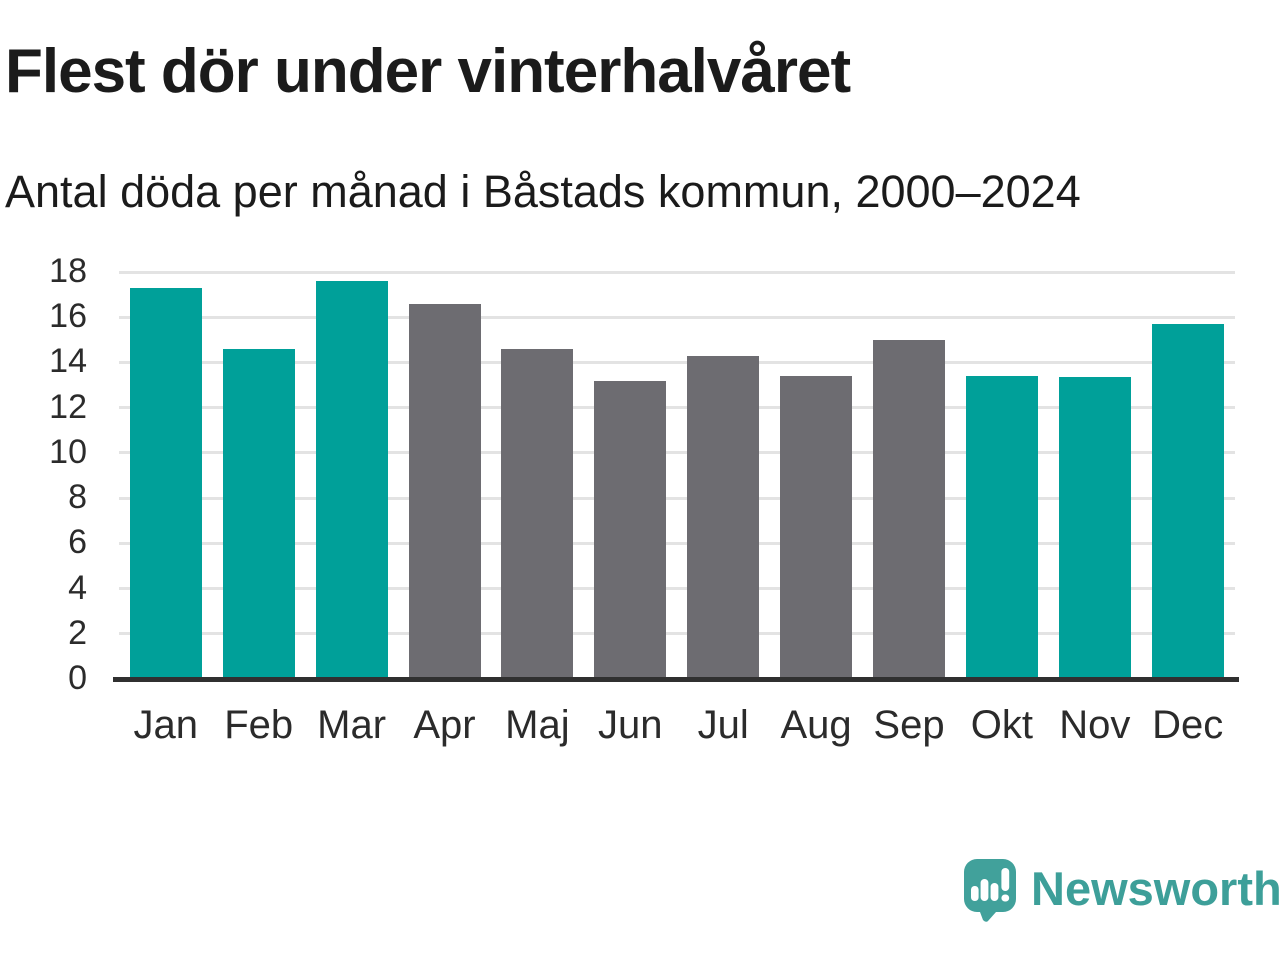  What do you see at coordinates (816, 527) in the screenshot?
I see `bar-aug` at bounding box center [816, 527].